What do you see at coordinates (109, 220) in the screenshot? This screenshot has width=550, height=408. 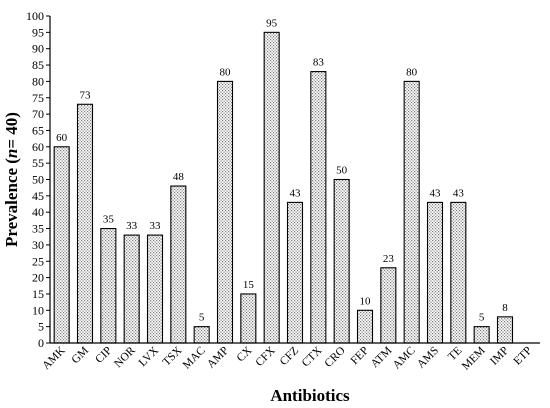 I see `value-label-cip: 35` at bounding box center [109, 220].